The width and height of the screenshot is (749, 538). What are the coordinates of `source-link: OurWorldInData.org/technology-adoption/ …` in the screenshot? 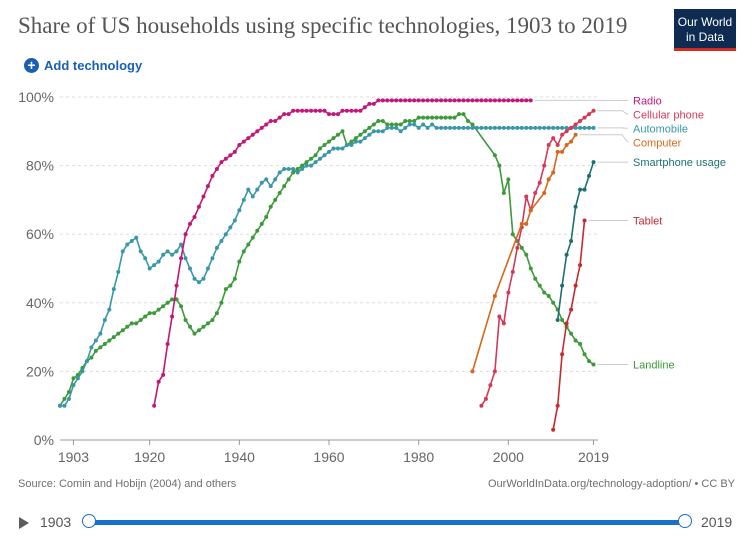 It's located at (611, 484).